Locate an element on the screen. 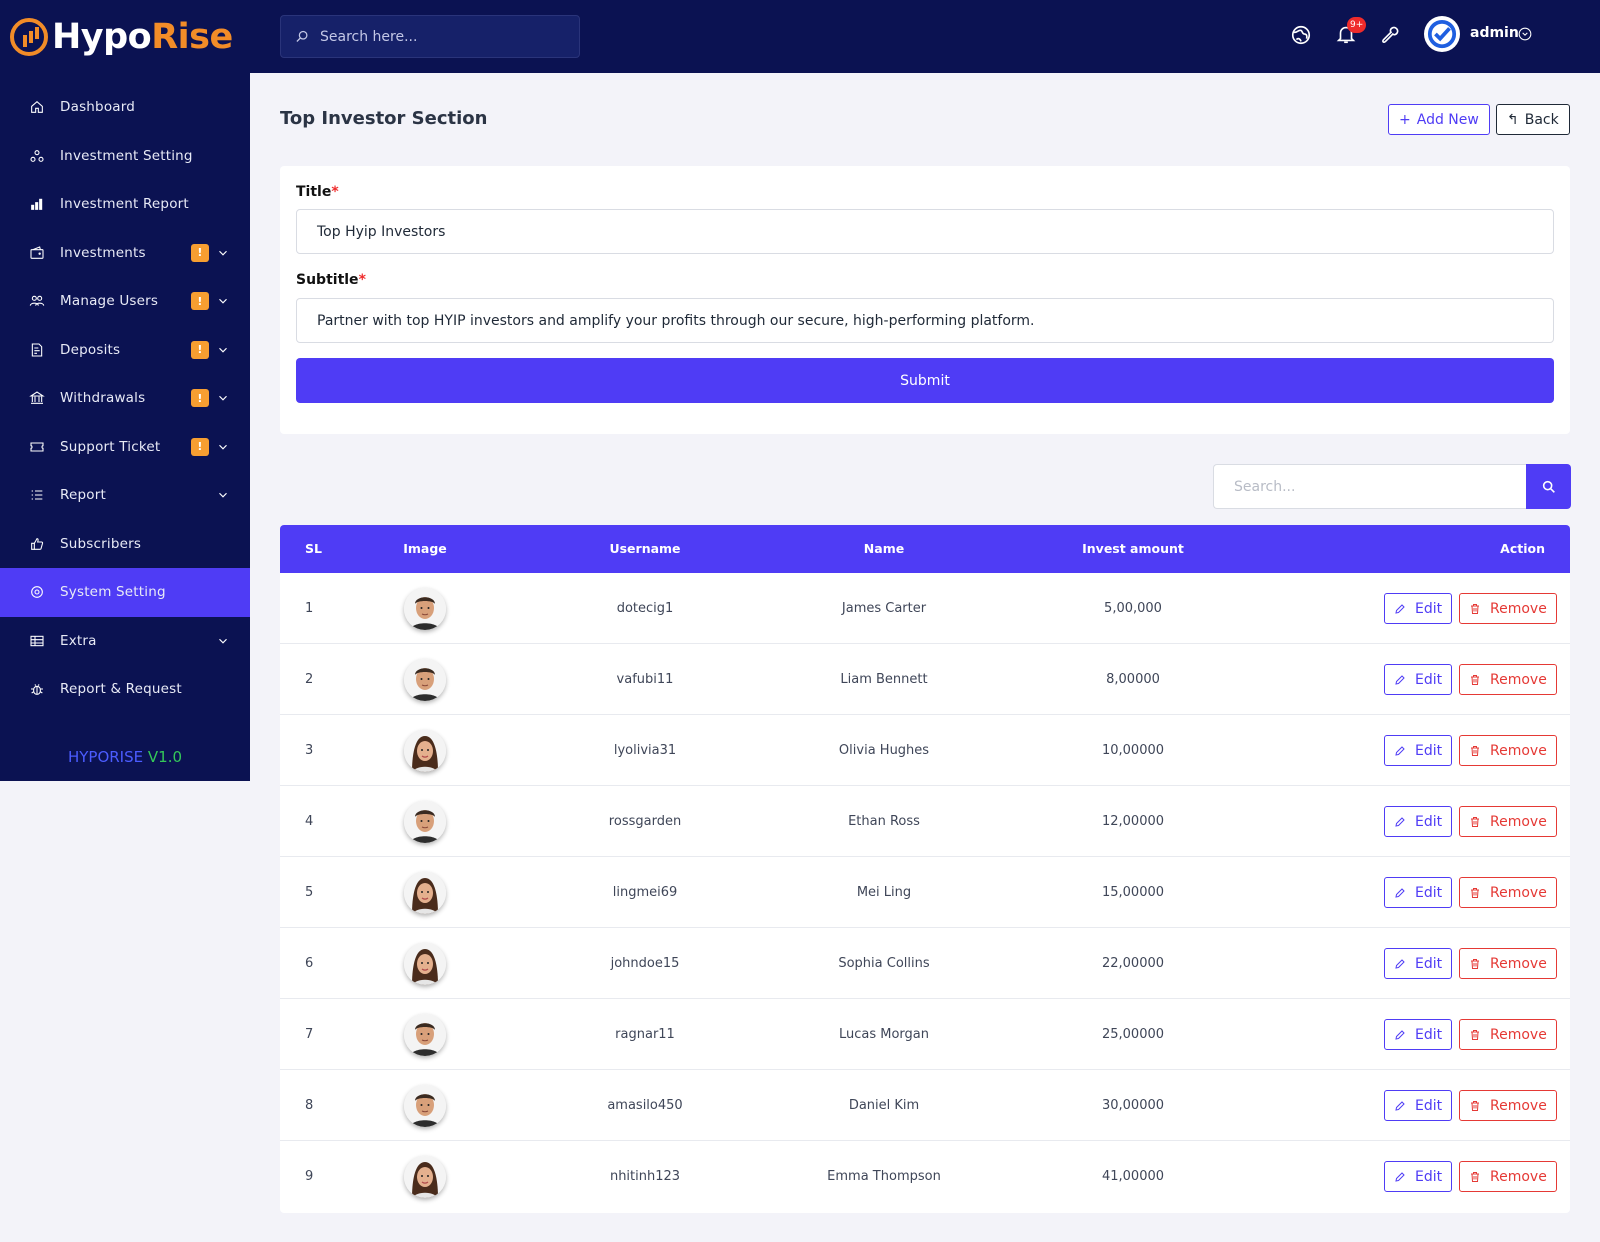 This screenshot has height=1242, width=1600. sidebar-item-report: Report is located at coordinates (125, 495).